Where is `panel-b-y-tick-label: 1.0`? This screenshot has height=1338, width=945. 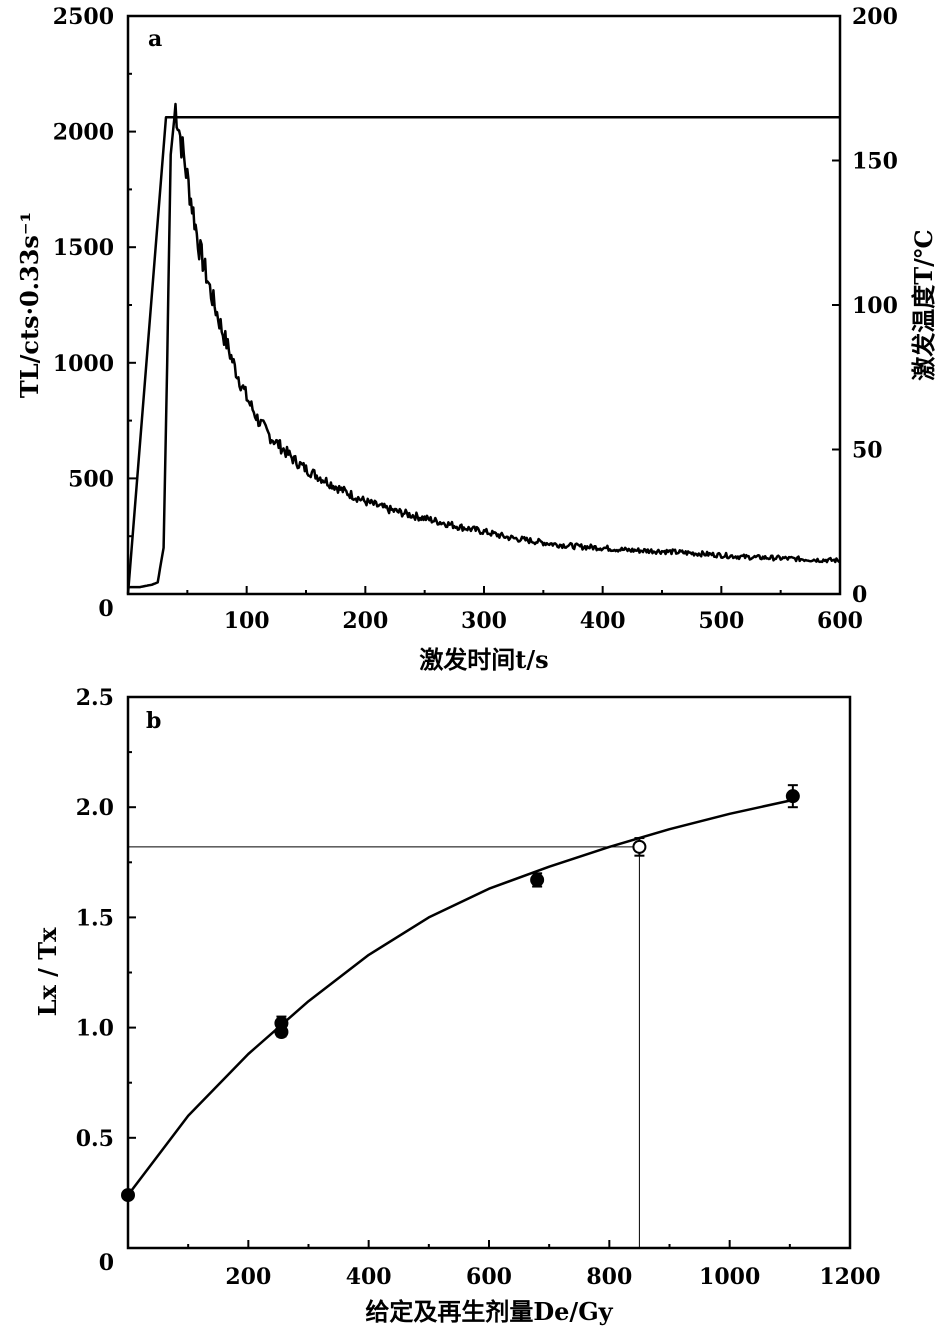 panel-b-y-tick-label: 1.0 is located at coordinates (95, 1029).